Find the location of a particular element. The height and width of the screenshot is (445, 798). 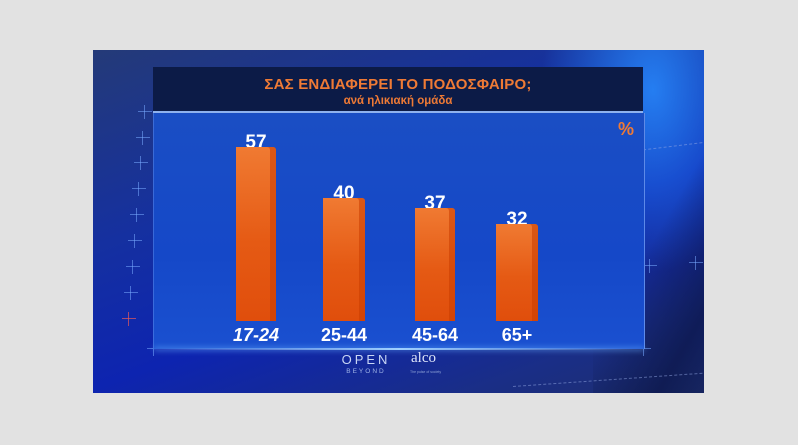

open-beyond-logo: OPEN is located at coordinates (366, 359).